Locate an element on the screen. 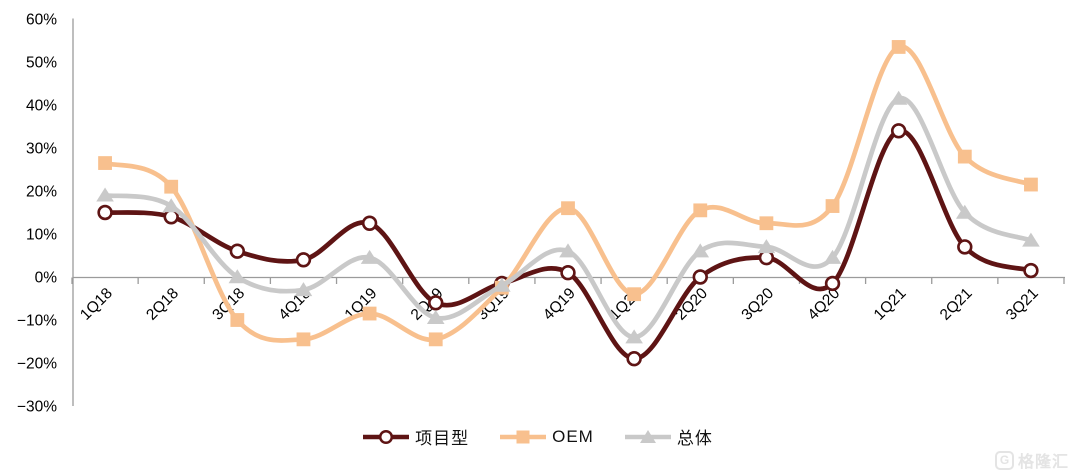 This screenshot has width=1075, height=476. gelonghui-logo-icon: G is located at coordinates (1004, 460).